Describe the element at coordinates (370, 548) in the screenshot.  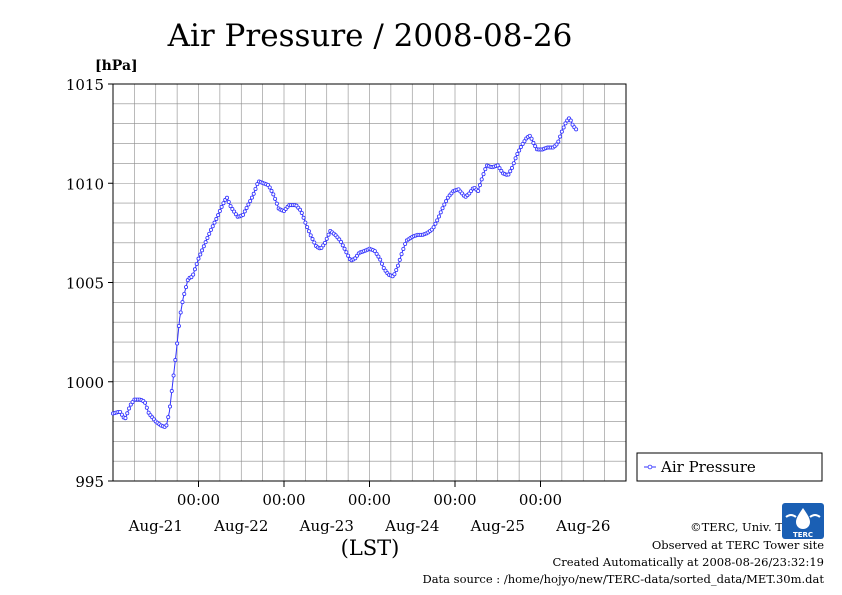
I see `x-axis-label: (LST)` at that location.